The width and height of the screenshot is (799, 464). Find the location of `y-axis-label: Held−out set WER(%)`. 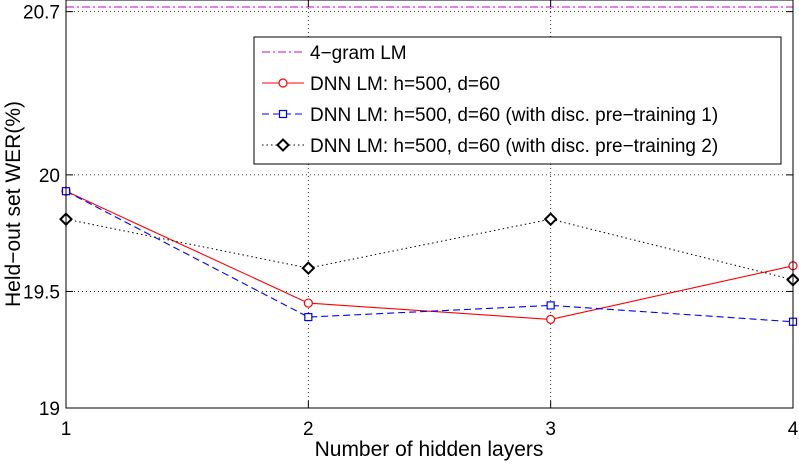

y-axis-label: Held−out set WER(%) is located at coordinates (13, 204).